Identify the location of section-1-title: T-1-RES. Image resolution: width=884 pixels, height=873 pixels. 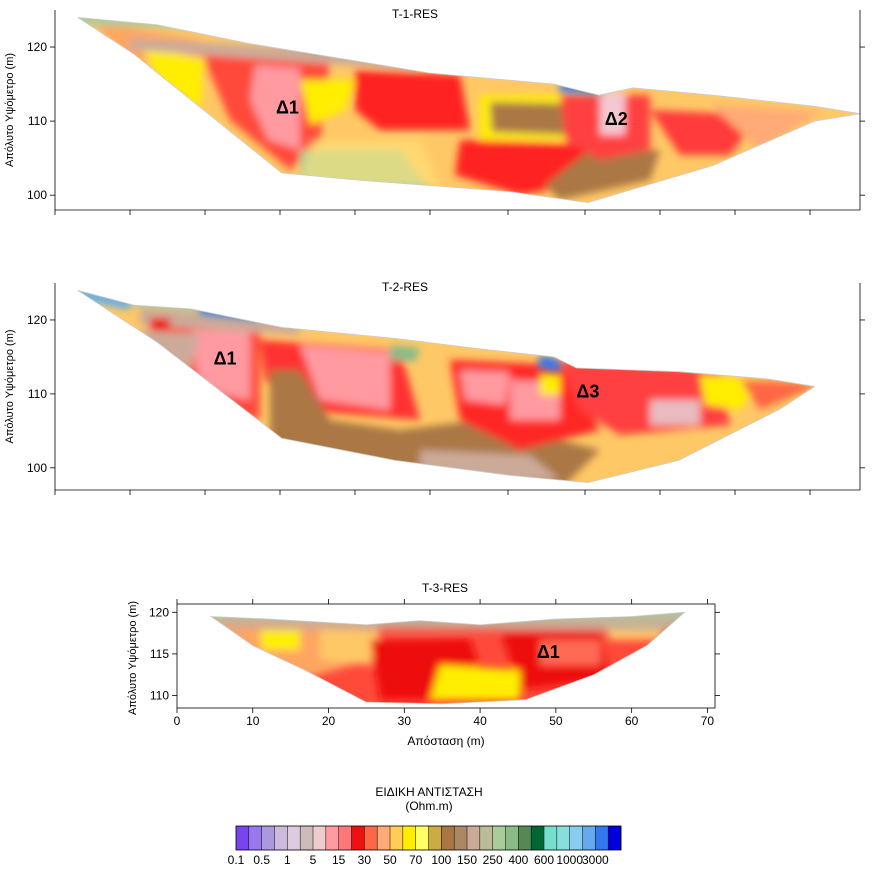
(415, 14).